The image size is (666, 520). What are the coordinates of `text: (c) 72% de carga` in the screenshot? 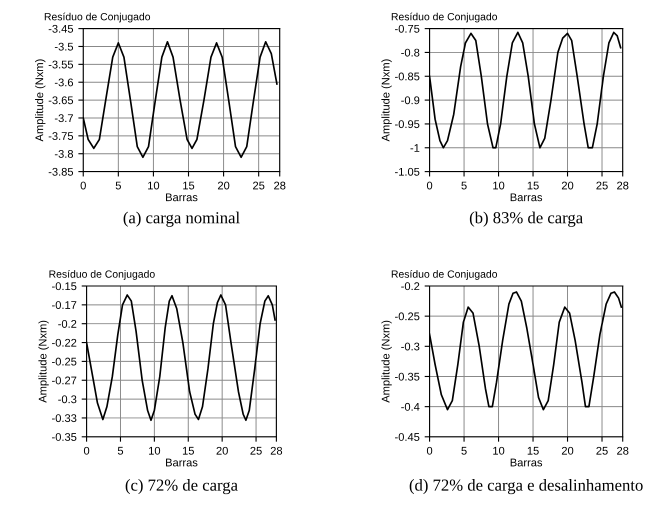 It's located at (182, 486).